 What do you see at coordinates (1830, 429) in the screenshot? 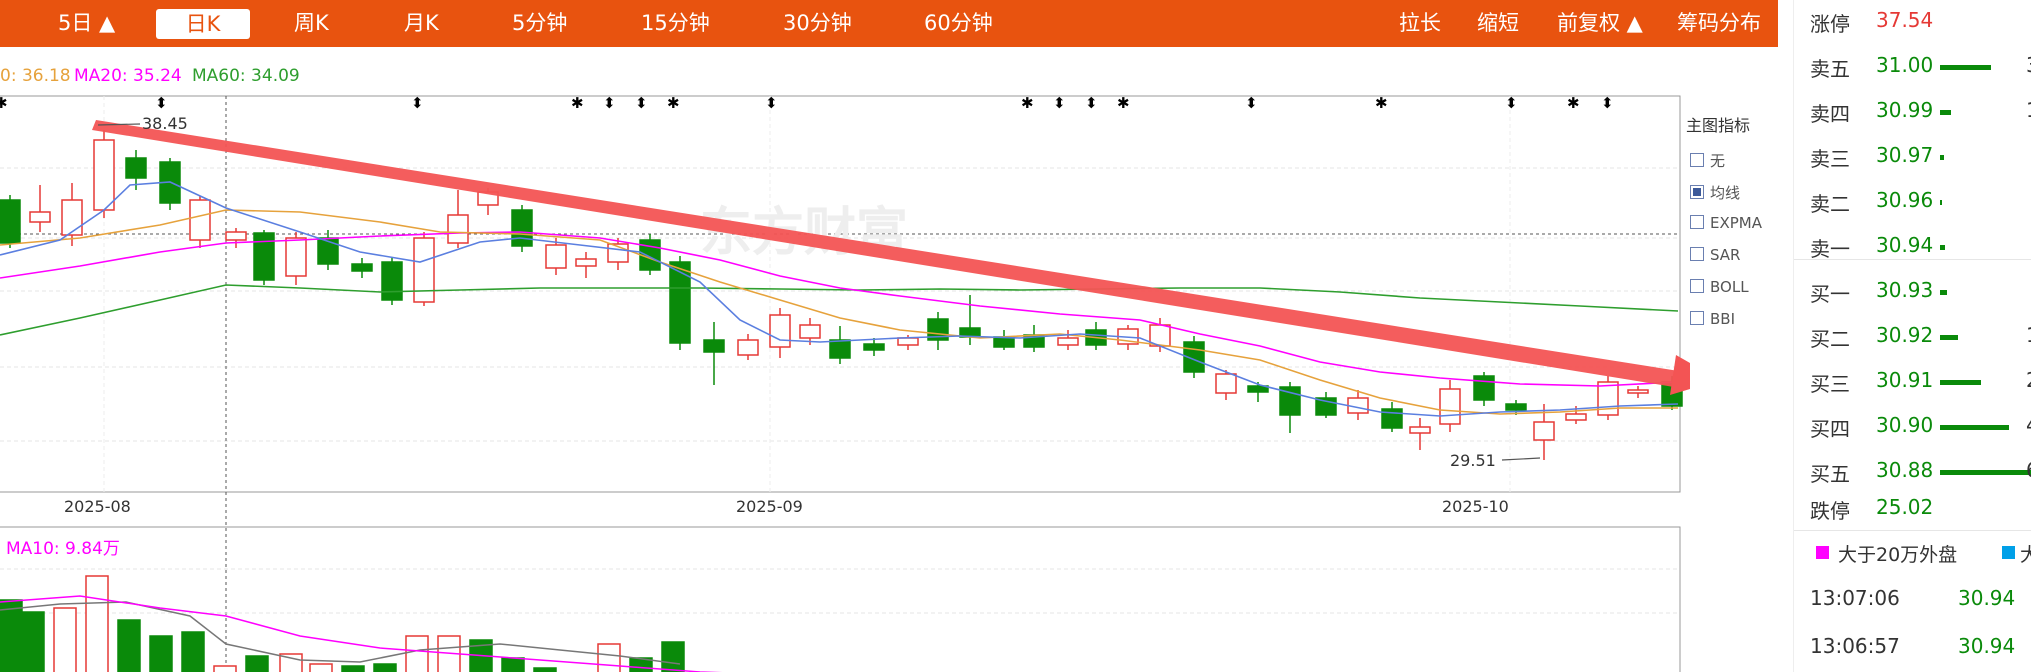
I see `level-label: 买四` at bounding box center [1830, 429].